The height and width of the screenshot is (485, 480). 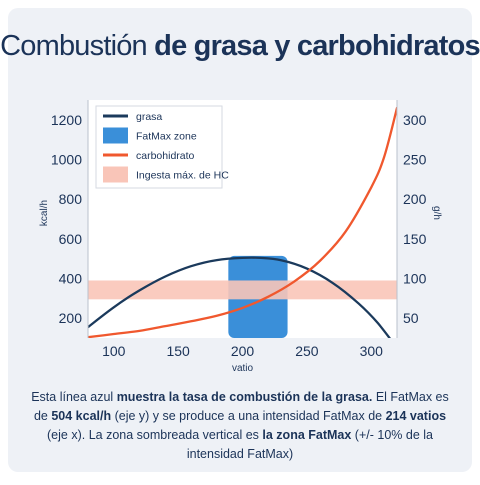 What do you see at coordinates (71, 279) in the screenshot?
I see `y-left-tick-label: 400` at bounding box center [71, 279].